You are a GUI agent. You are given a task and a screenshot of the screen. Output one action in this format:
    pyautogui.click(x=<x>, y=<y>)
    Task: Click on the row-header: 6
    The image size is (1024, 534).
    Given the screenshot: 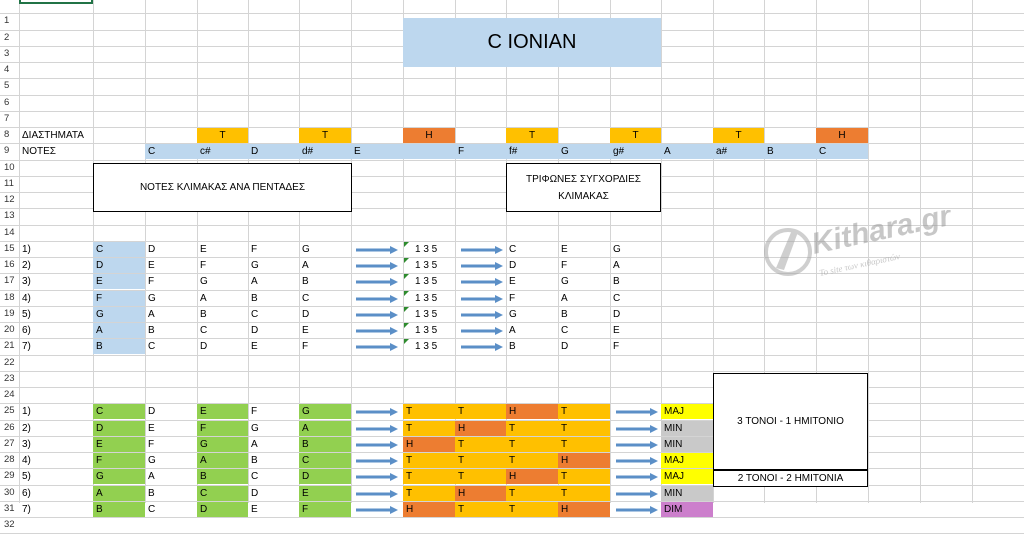 What is the action you would take?
    pyautogui.click(x=7, y=102)
    